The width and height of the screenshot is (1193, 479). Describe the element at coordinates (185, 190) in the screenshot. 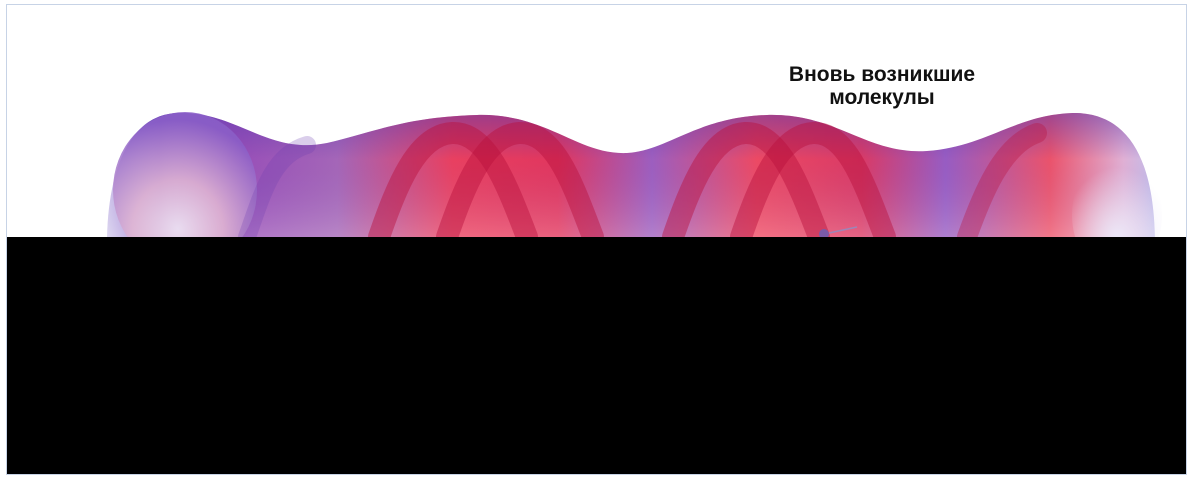

I see `left-end-cap` at that location.